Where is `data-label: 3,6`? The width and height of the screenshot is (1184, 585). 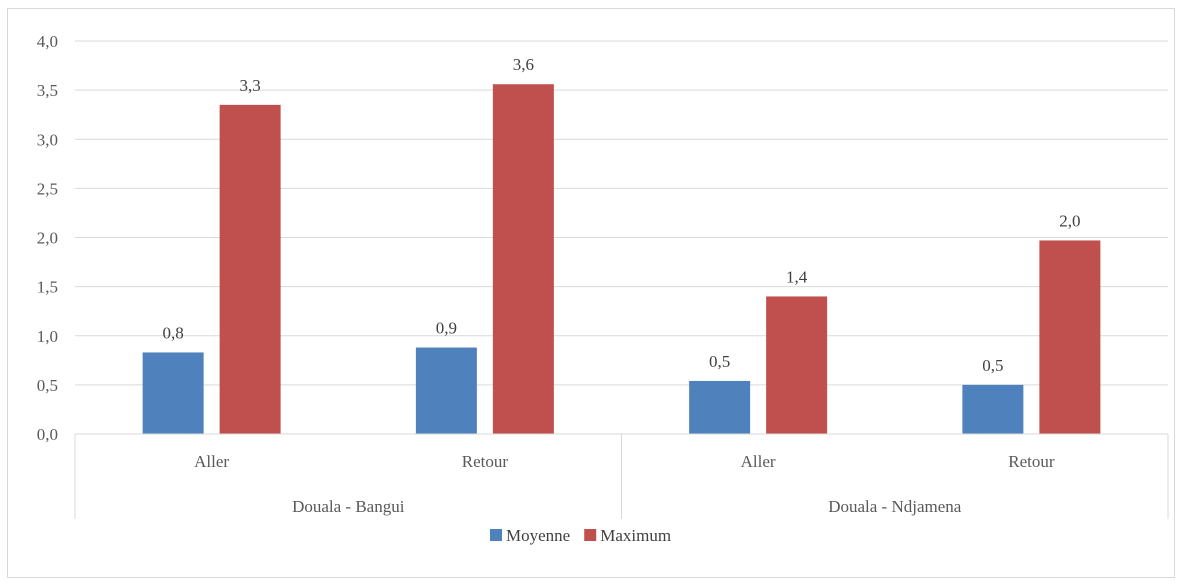 data-label: 3,6 is located at coordinates (523, 64).